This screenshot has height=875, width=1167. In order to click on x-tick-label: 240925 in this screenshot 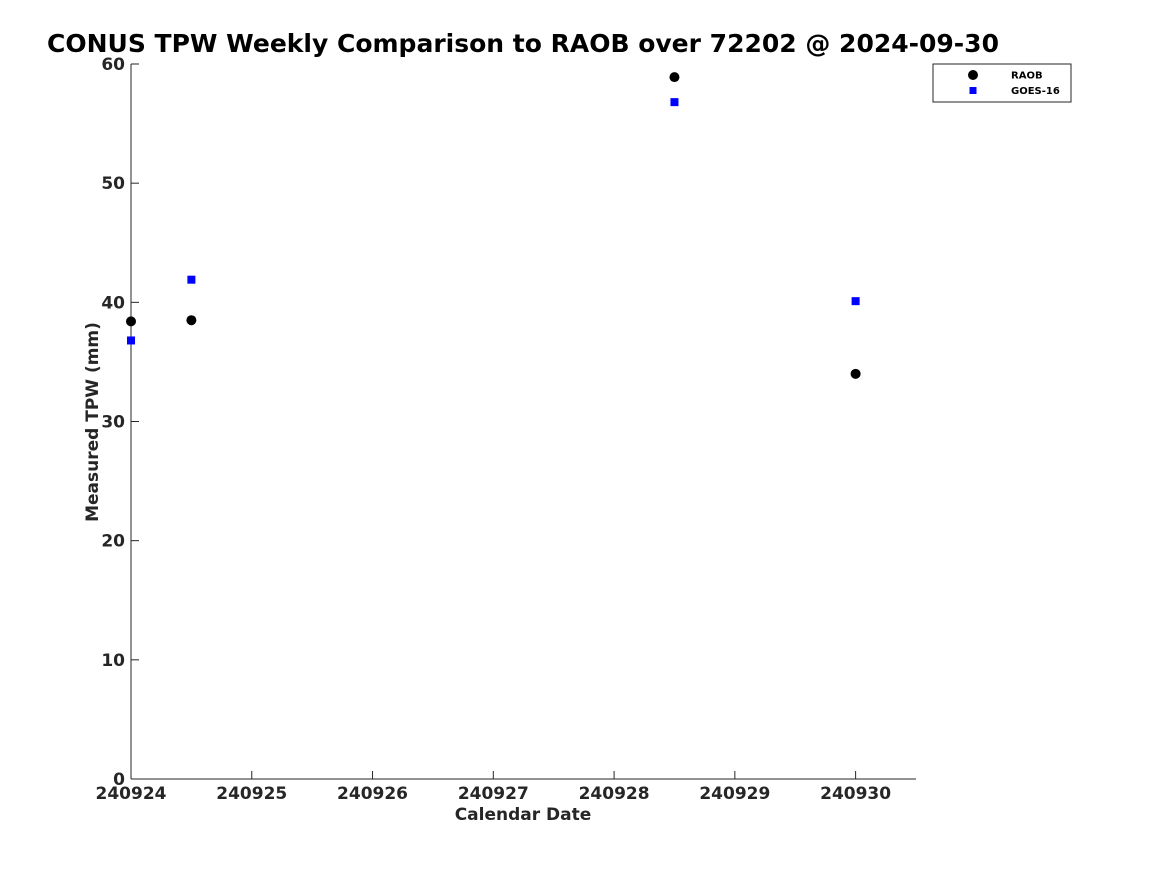, I will do `click(251, 794)`.